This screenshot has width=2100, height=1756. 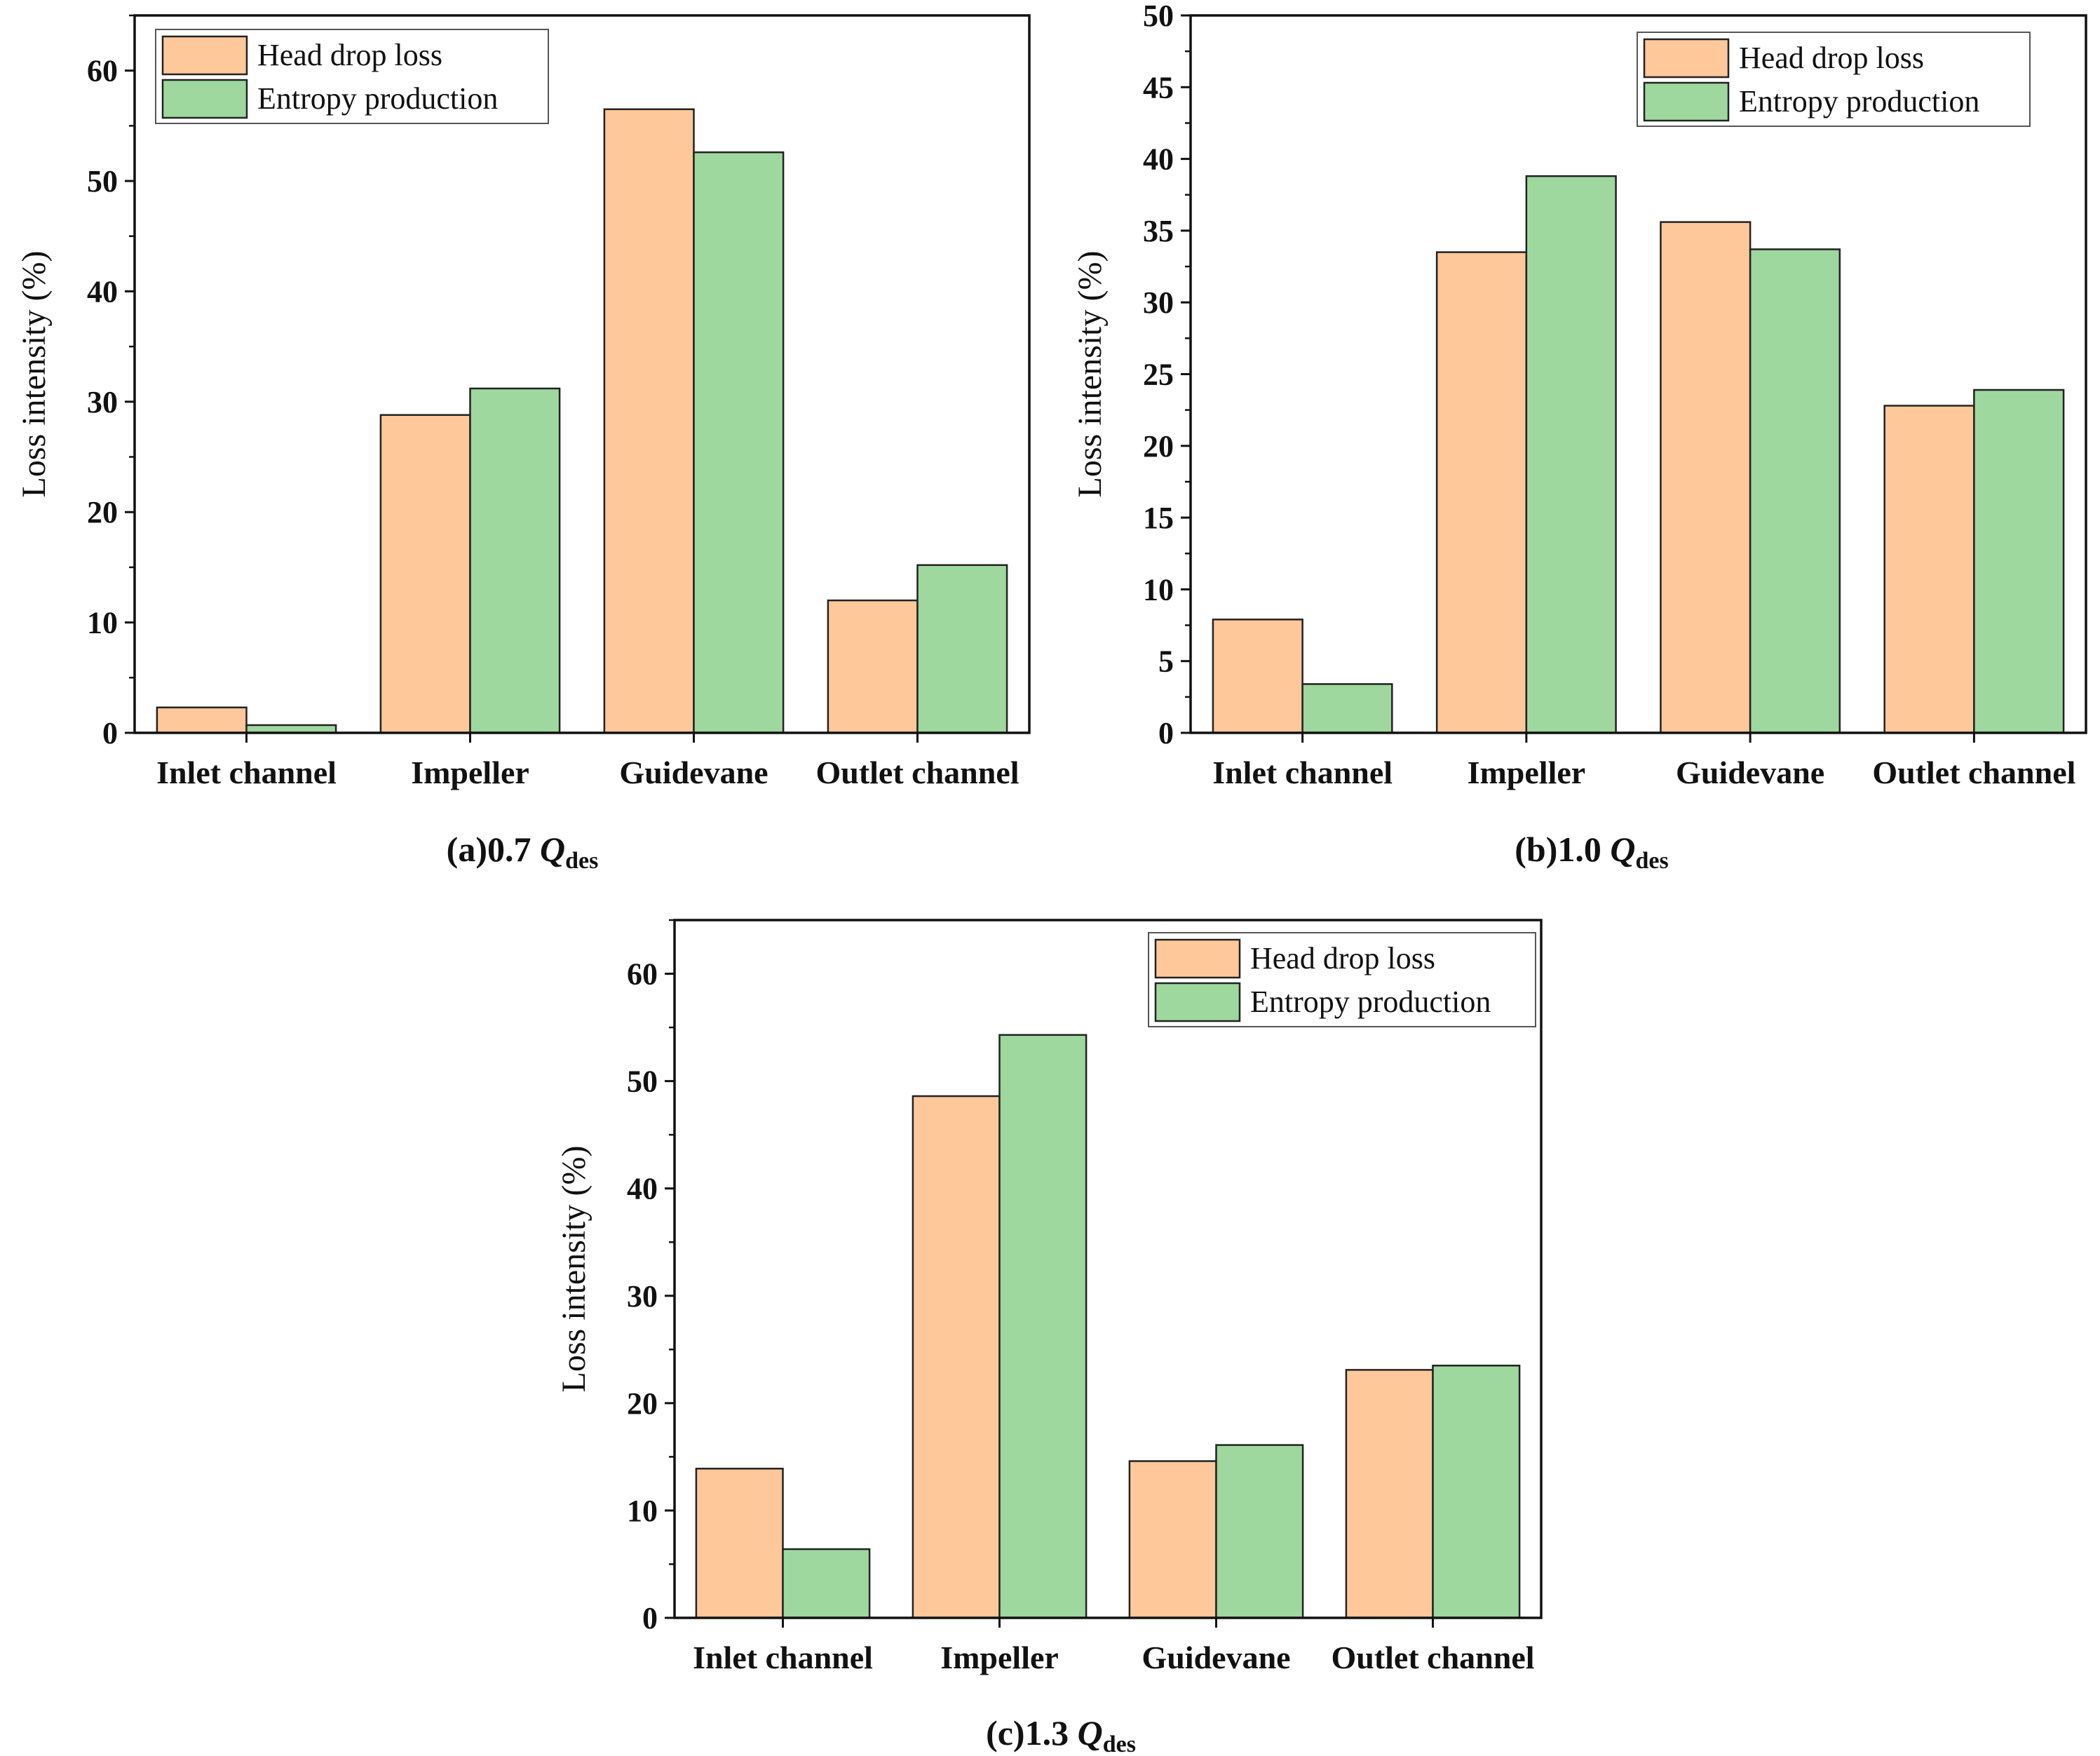 I want to click on y-tick-label: 25, so click(x=1158, y=375).